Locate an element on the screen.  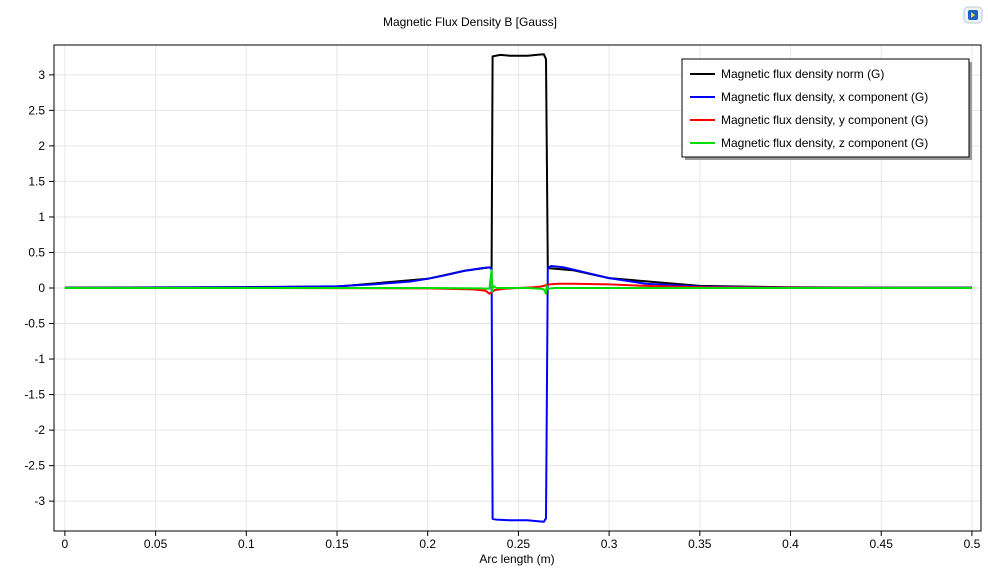
legend-label: Magnetic flux density, y component (G) is located at coordinates (824, 120).